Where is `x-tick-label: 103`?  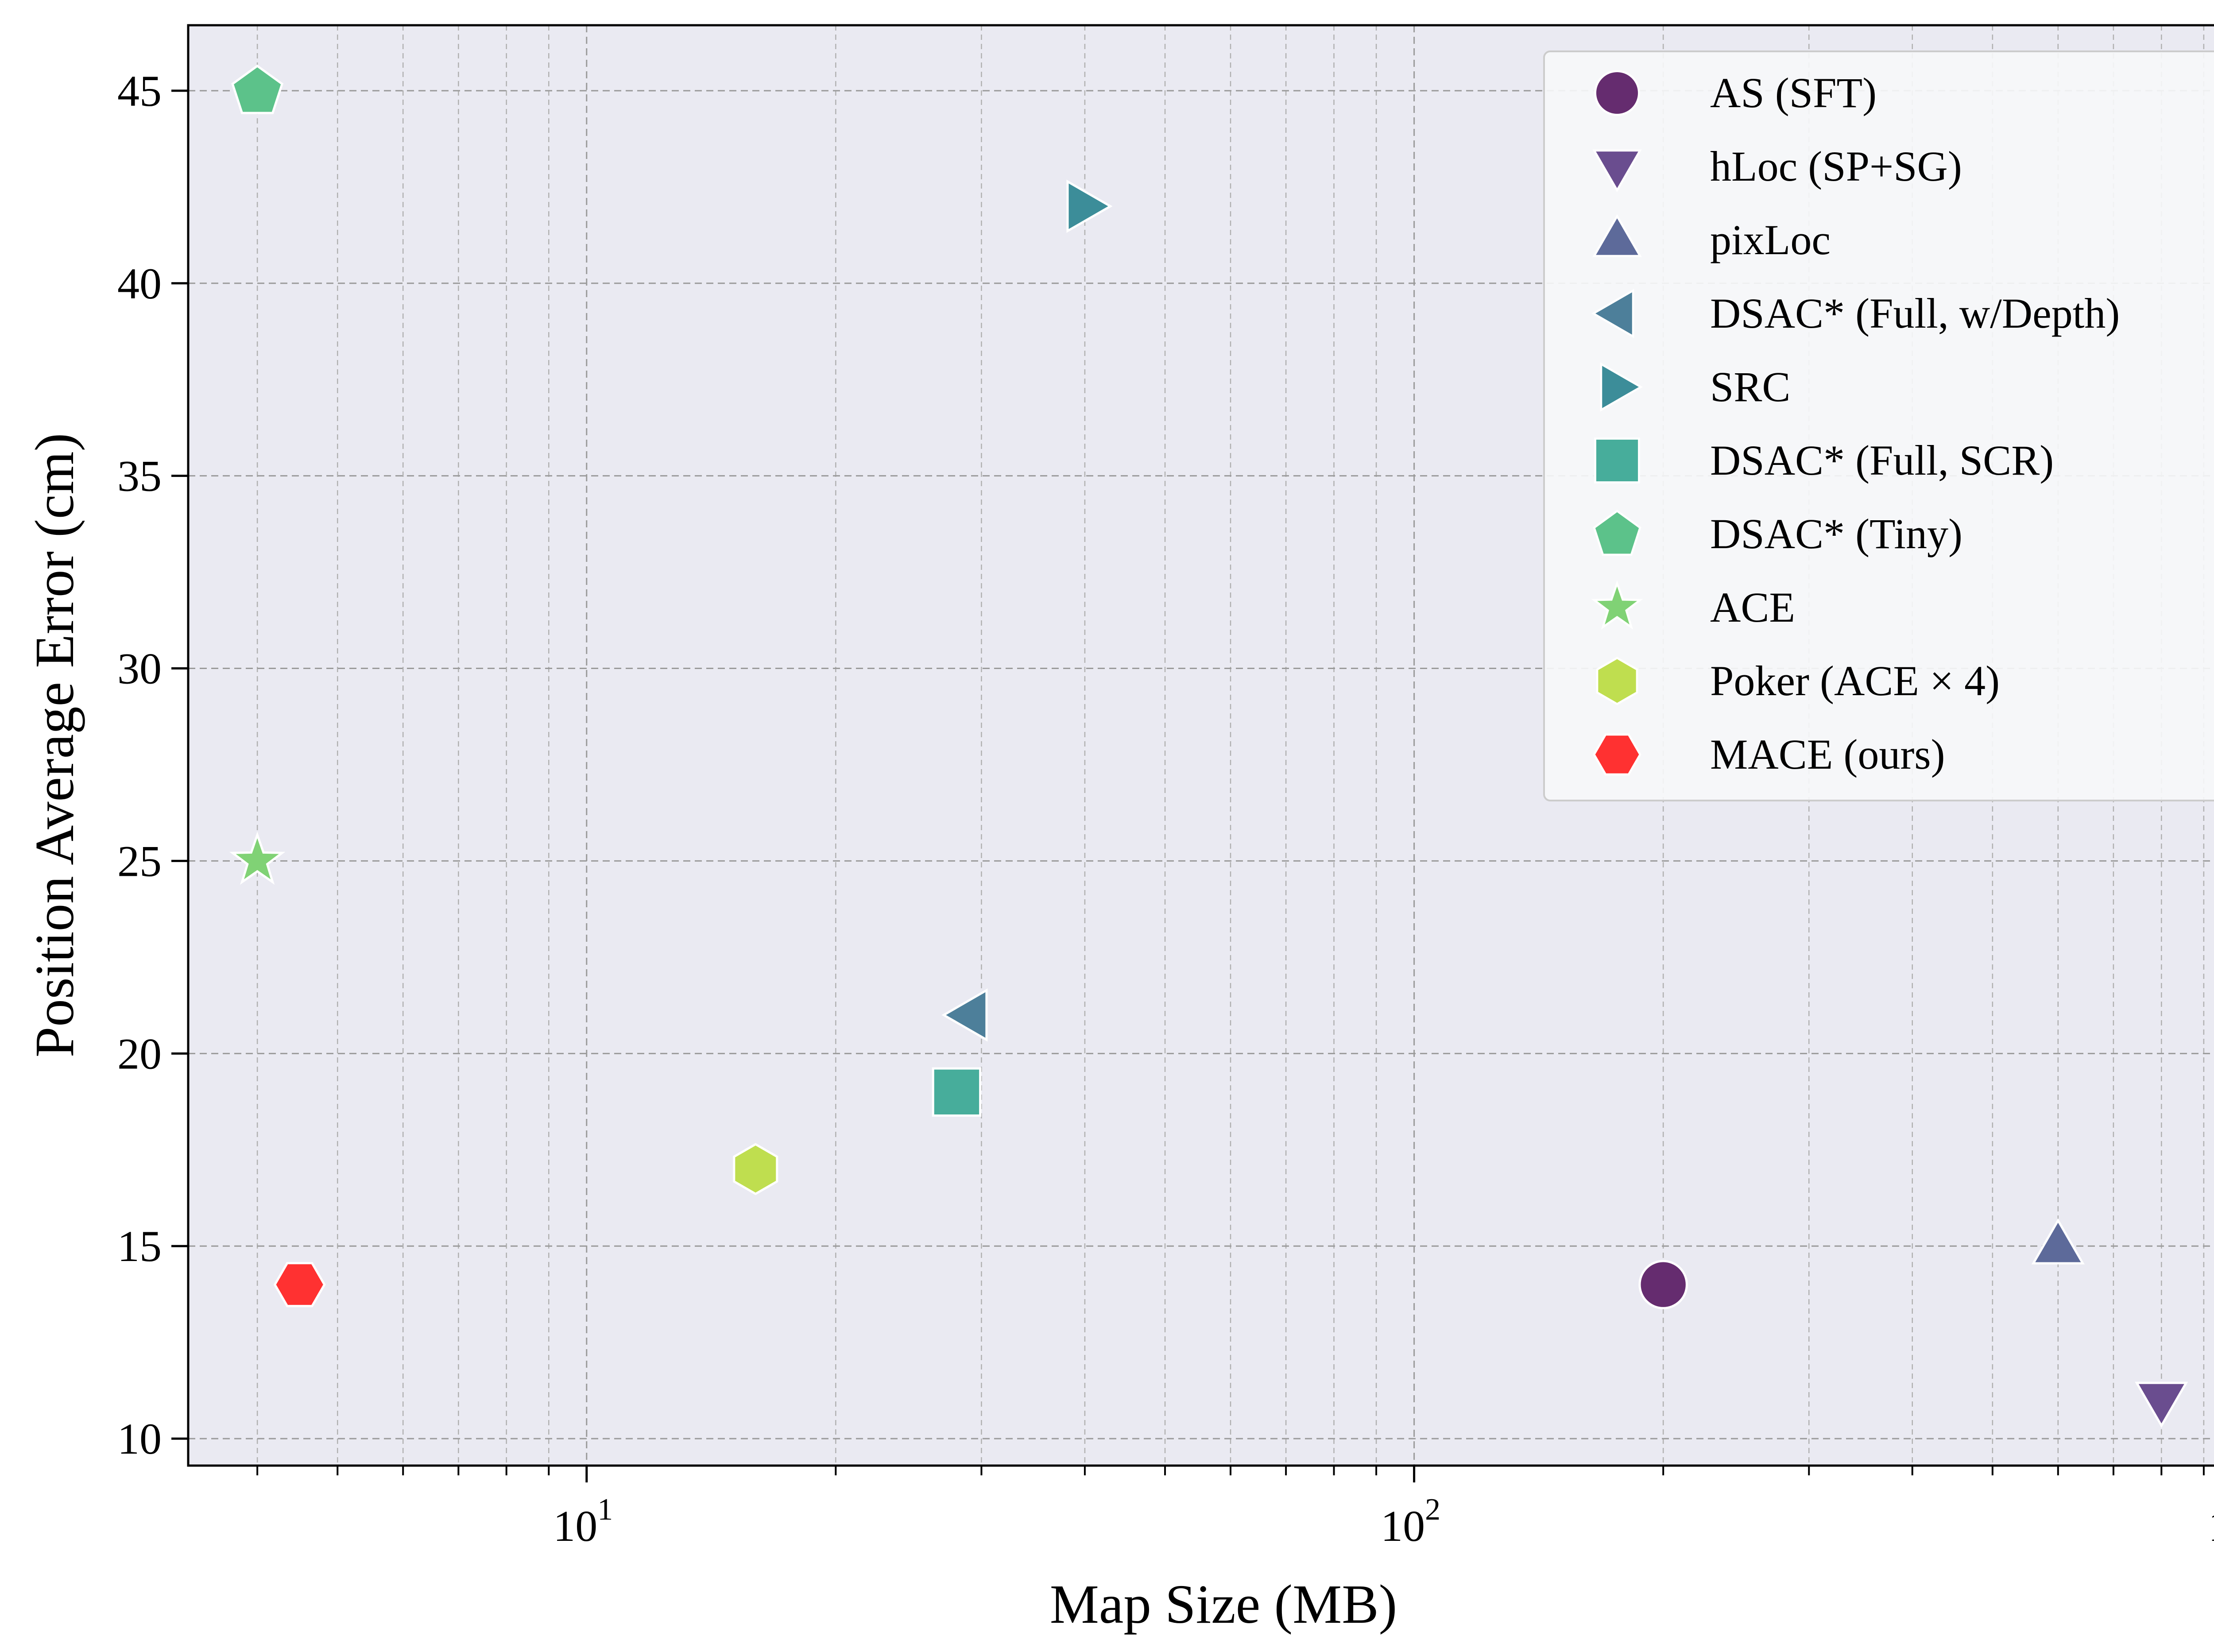 x-tick-label: 103 is located at coordinates (2211, 1522).